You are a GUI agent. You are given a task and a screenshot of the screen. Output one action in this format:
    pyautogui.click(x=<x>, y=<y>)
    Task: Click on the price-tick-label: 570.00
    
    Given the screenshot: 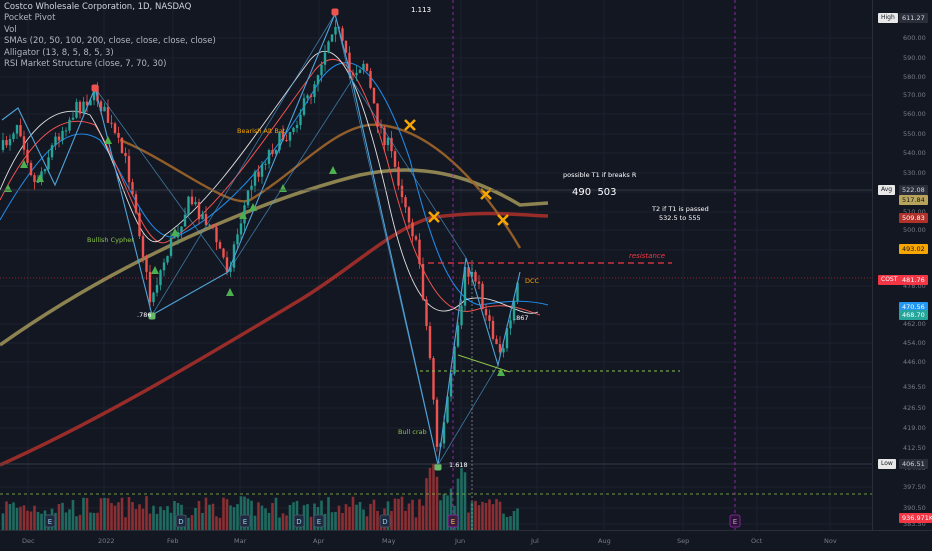 What is the action you would take?
    pyautogui.click(x=914, y=95)
    